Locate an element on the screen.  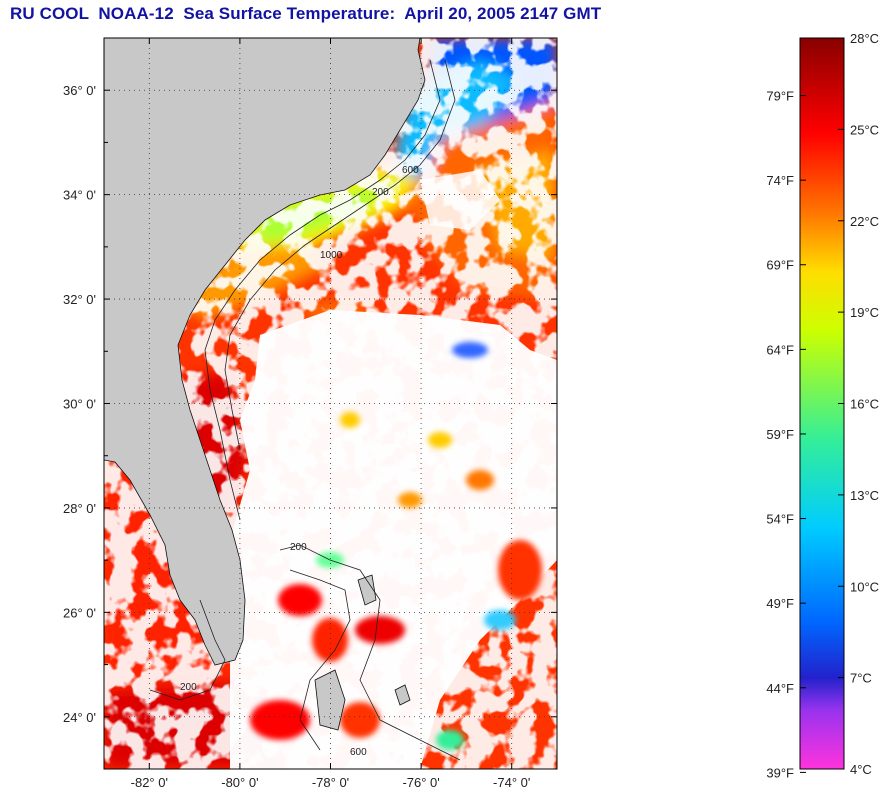
fahrenheit-label: 39°F is located at coordinates (780, 772).